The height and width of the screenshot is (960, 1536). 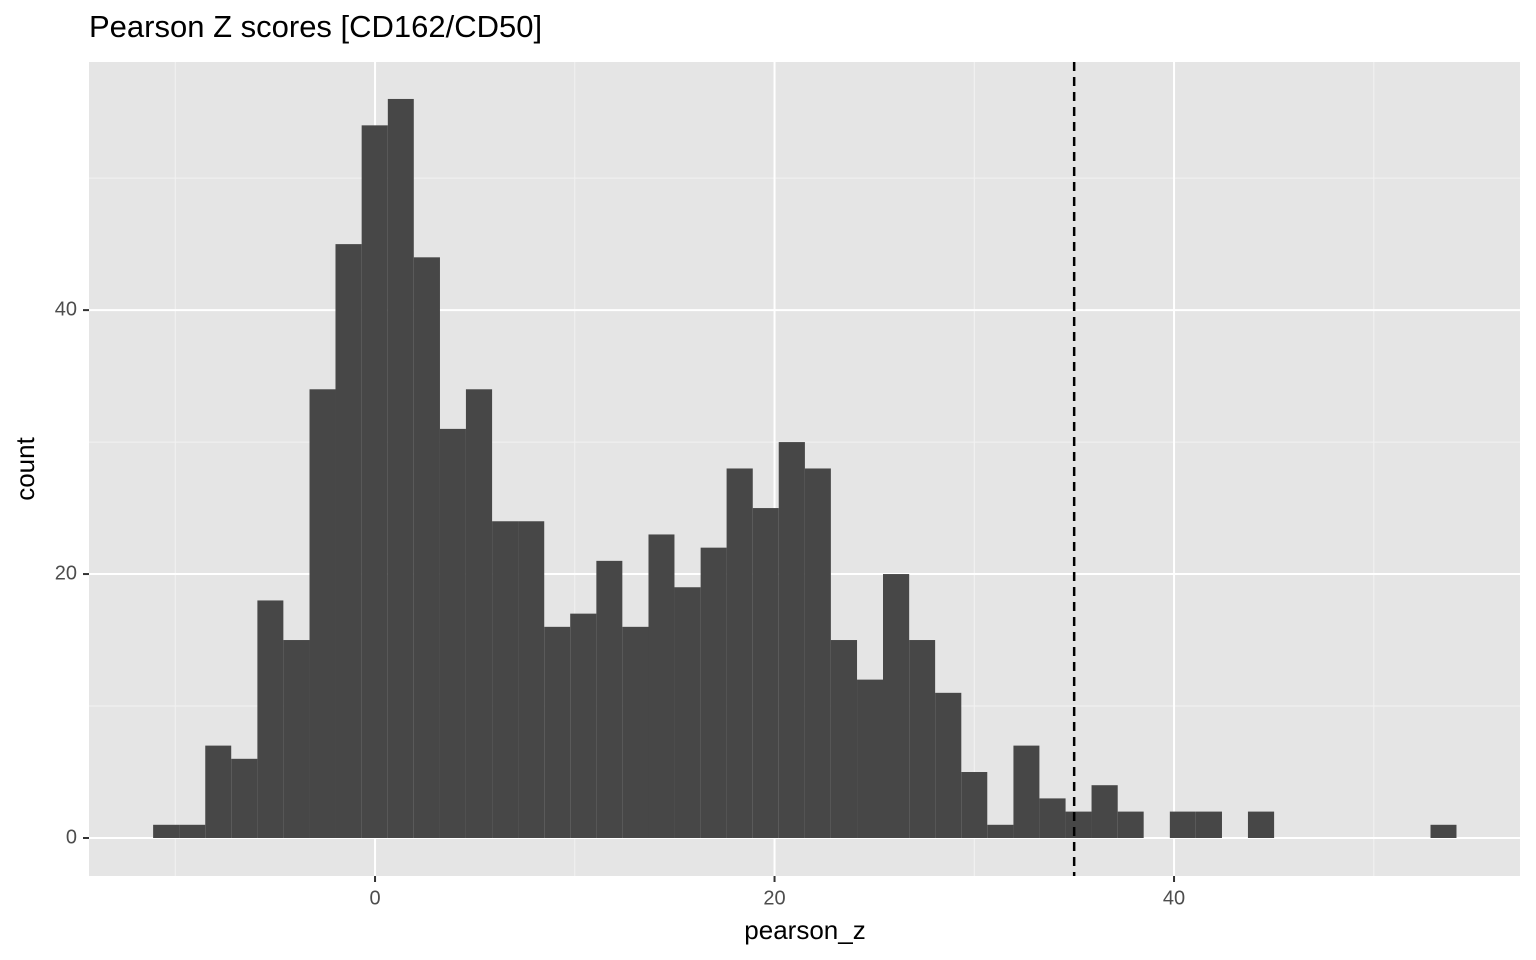 What do you see at coordinates (66, 309) in the screenshot?
I see `y-tick-label: 40` at bounding box center [66, 309].